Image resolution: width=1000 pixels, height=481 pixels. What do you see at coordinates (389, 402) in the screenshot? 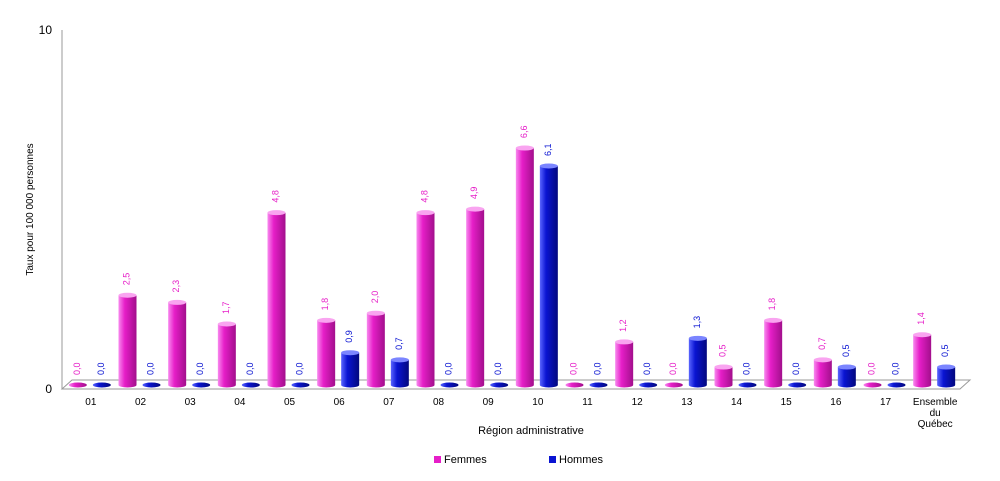
I see `x-tick-label: 07` at bounding box center [389, 402].